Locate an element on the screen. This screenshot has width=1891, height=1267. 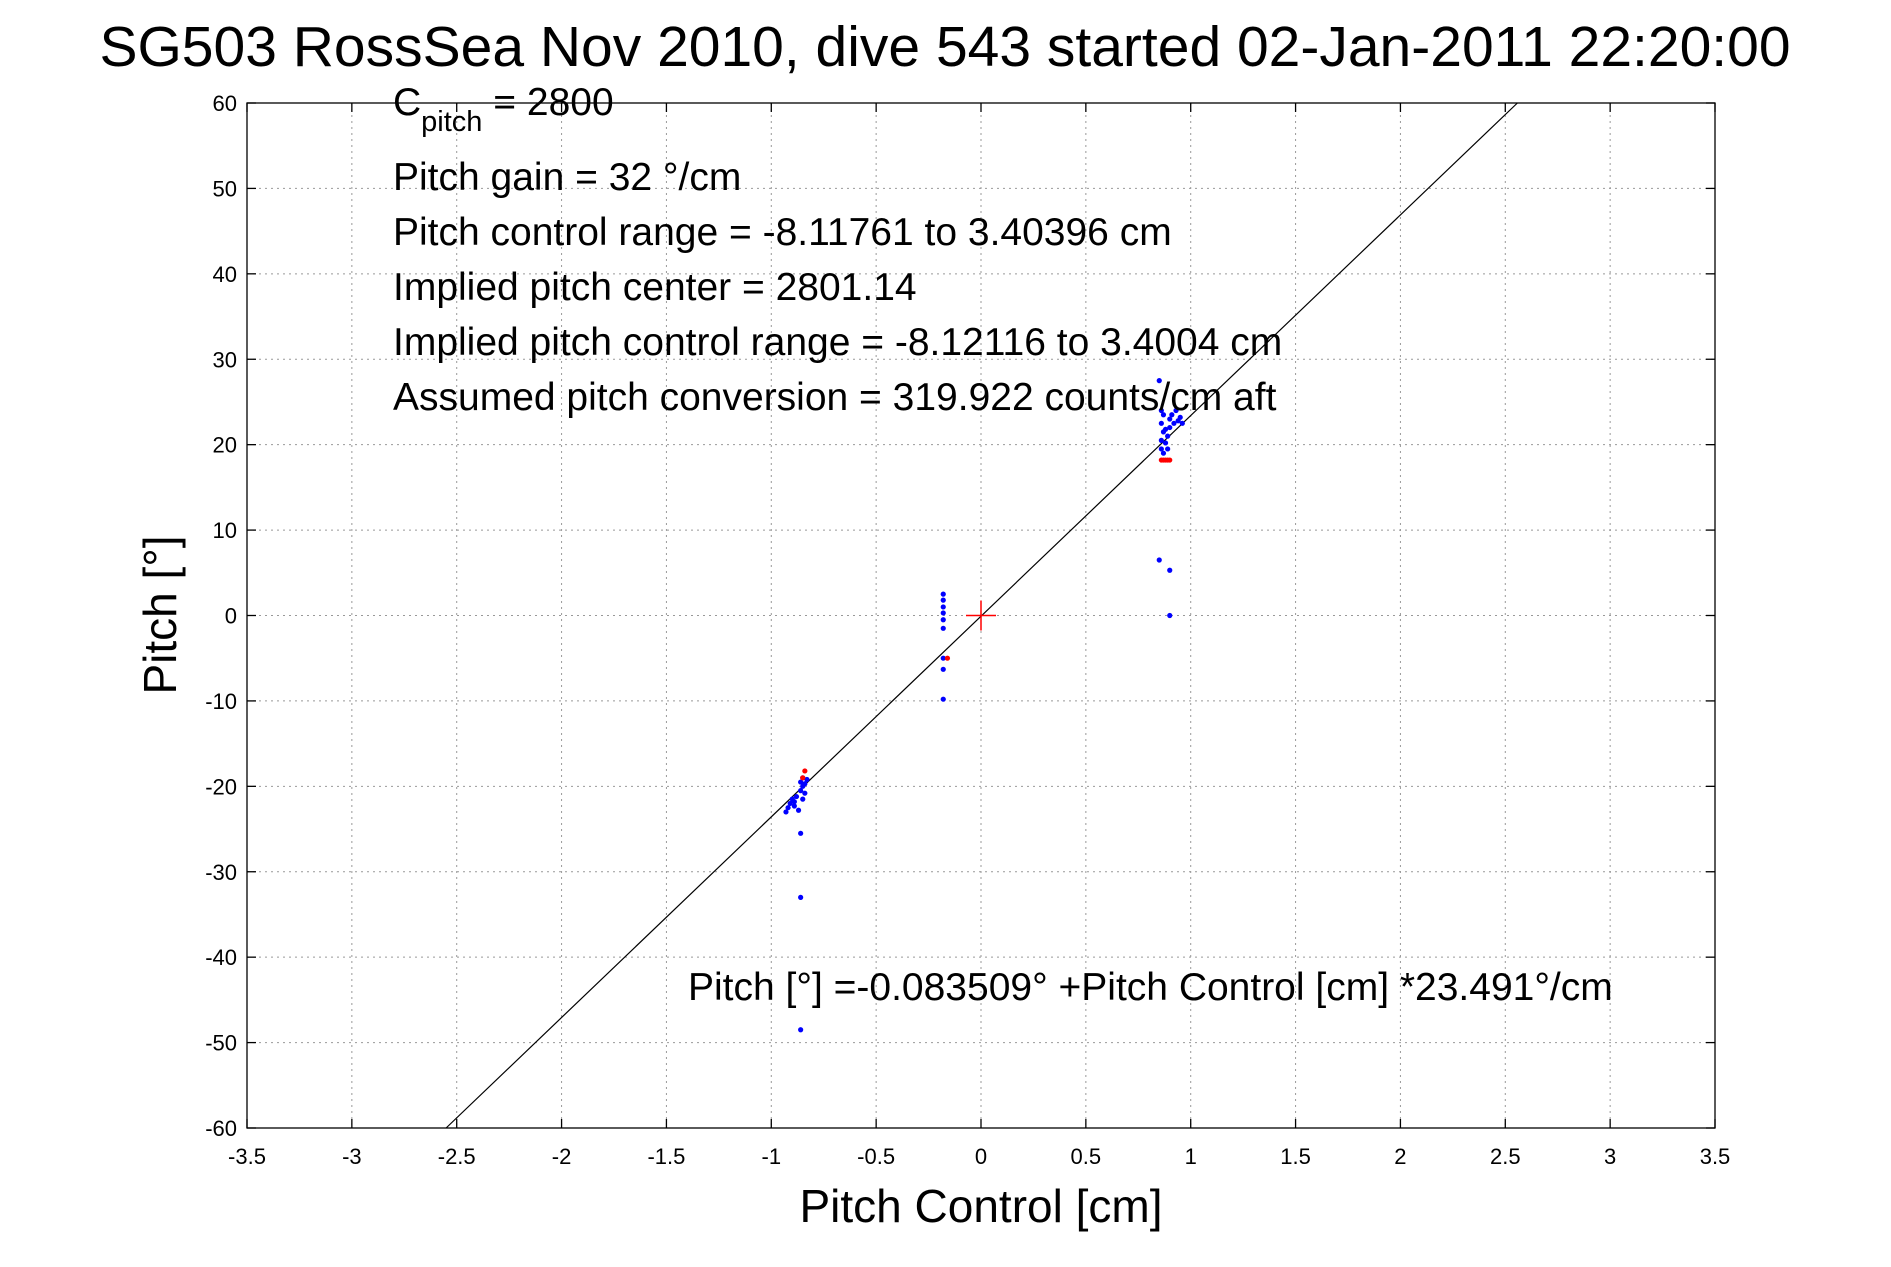
y-tick-label: 30 is located at coordinates (225, 359).